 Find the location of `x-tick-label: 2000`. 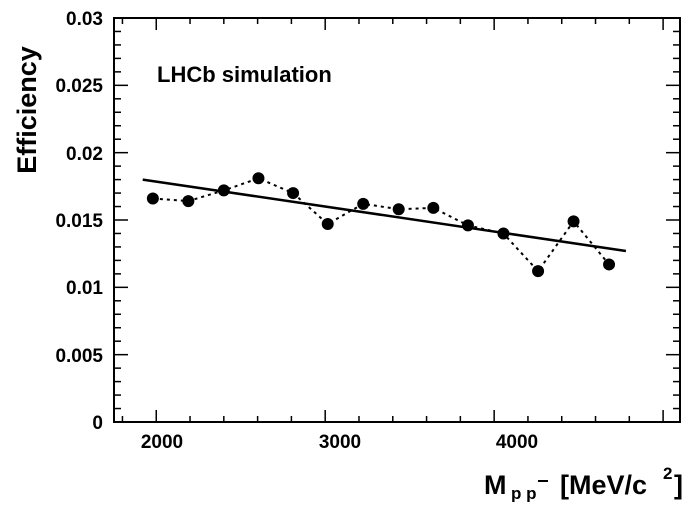

x-tick-label: 2000 is located at coordinates (162, 442).